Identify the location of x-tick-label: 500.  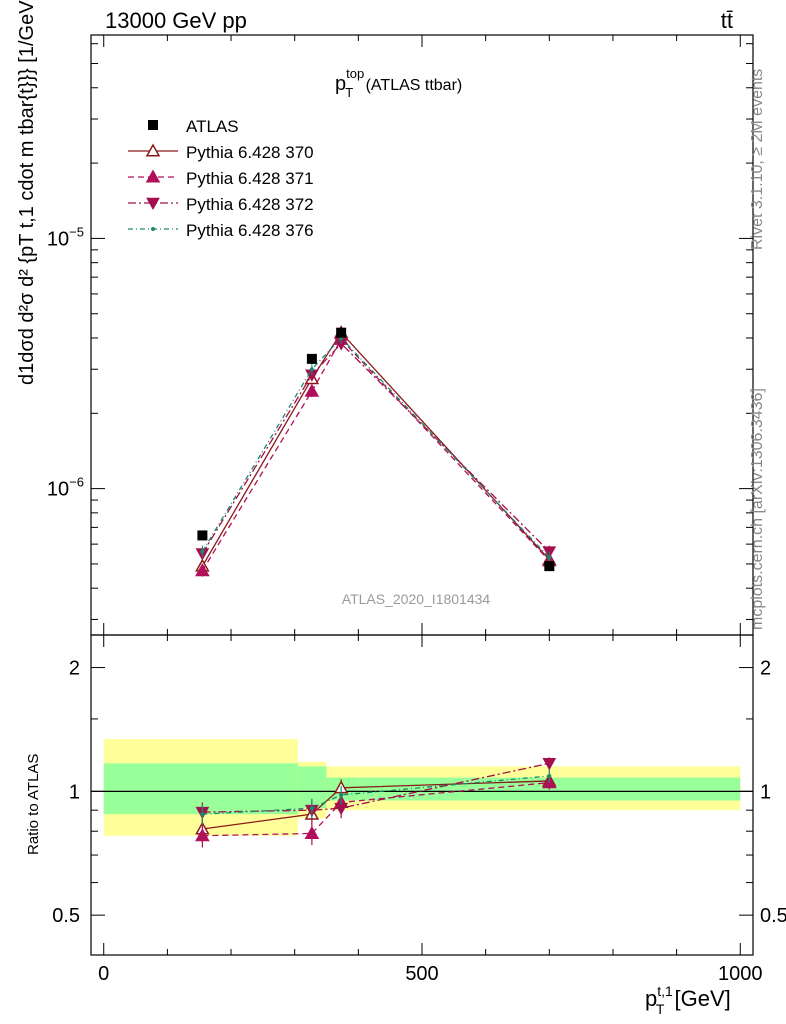
(421, 974).